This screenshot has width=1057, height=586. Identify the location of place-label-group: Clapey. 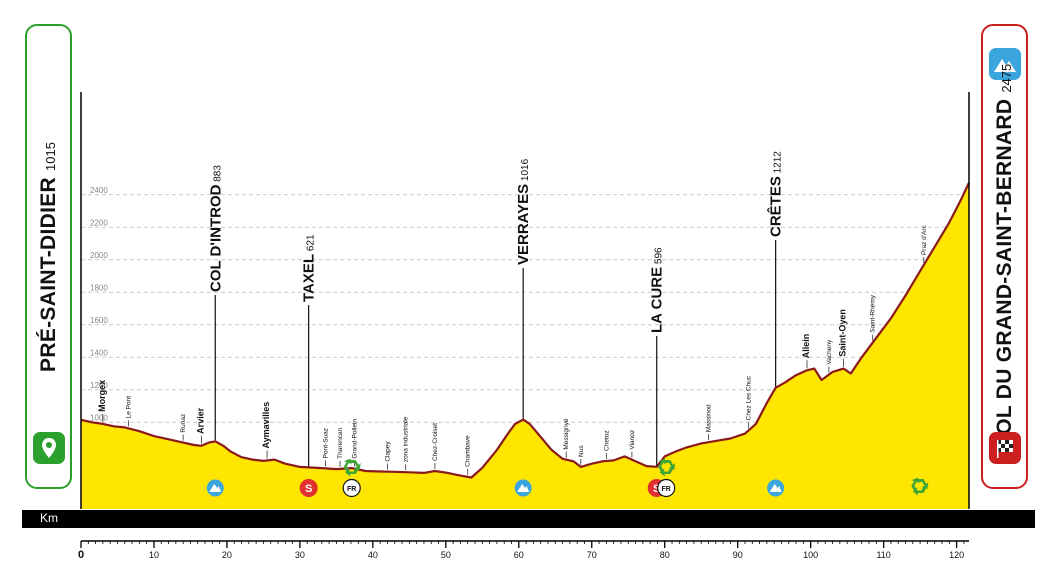
(387, 451).